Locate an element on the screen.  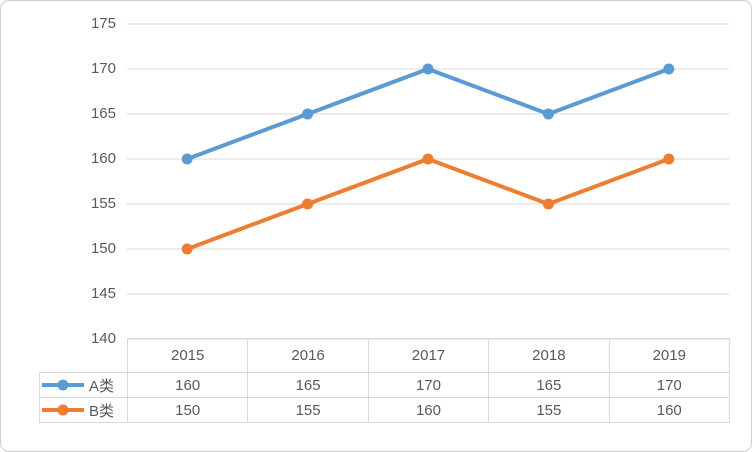
y-axis-tick-label: 170 is located at coordinates (103, 68).